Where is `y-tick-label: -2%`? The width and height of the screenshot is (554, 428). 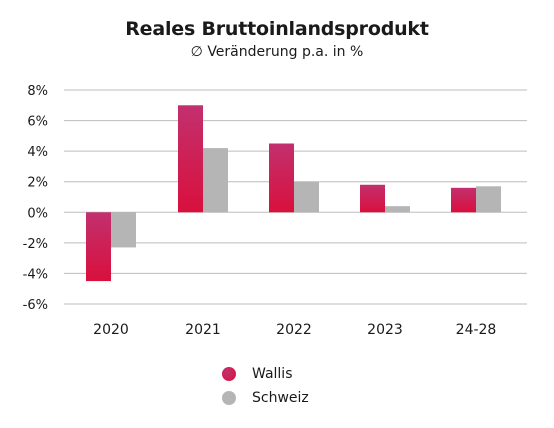 y-tick-label: -2% is located at coordinates (35, 244).